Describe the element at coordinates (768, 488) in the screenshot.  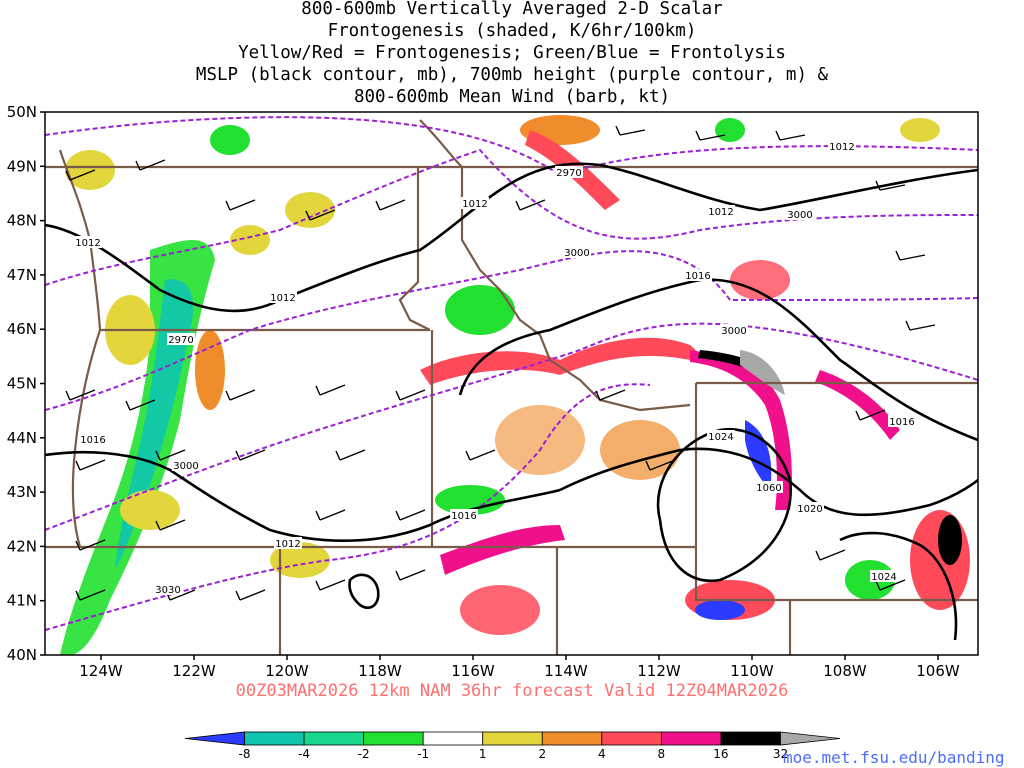
I see `height-label: 1060` at that location.